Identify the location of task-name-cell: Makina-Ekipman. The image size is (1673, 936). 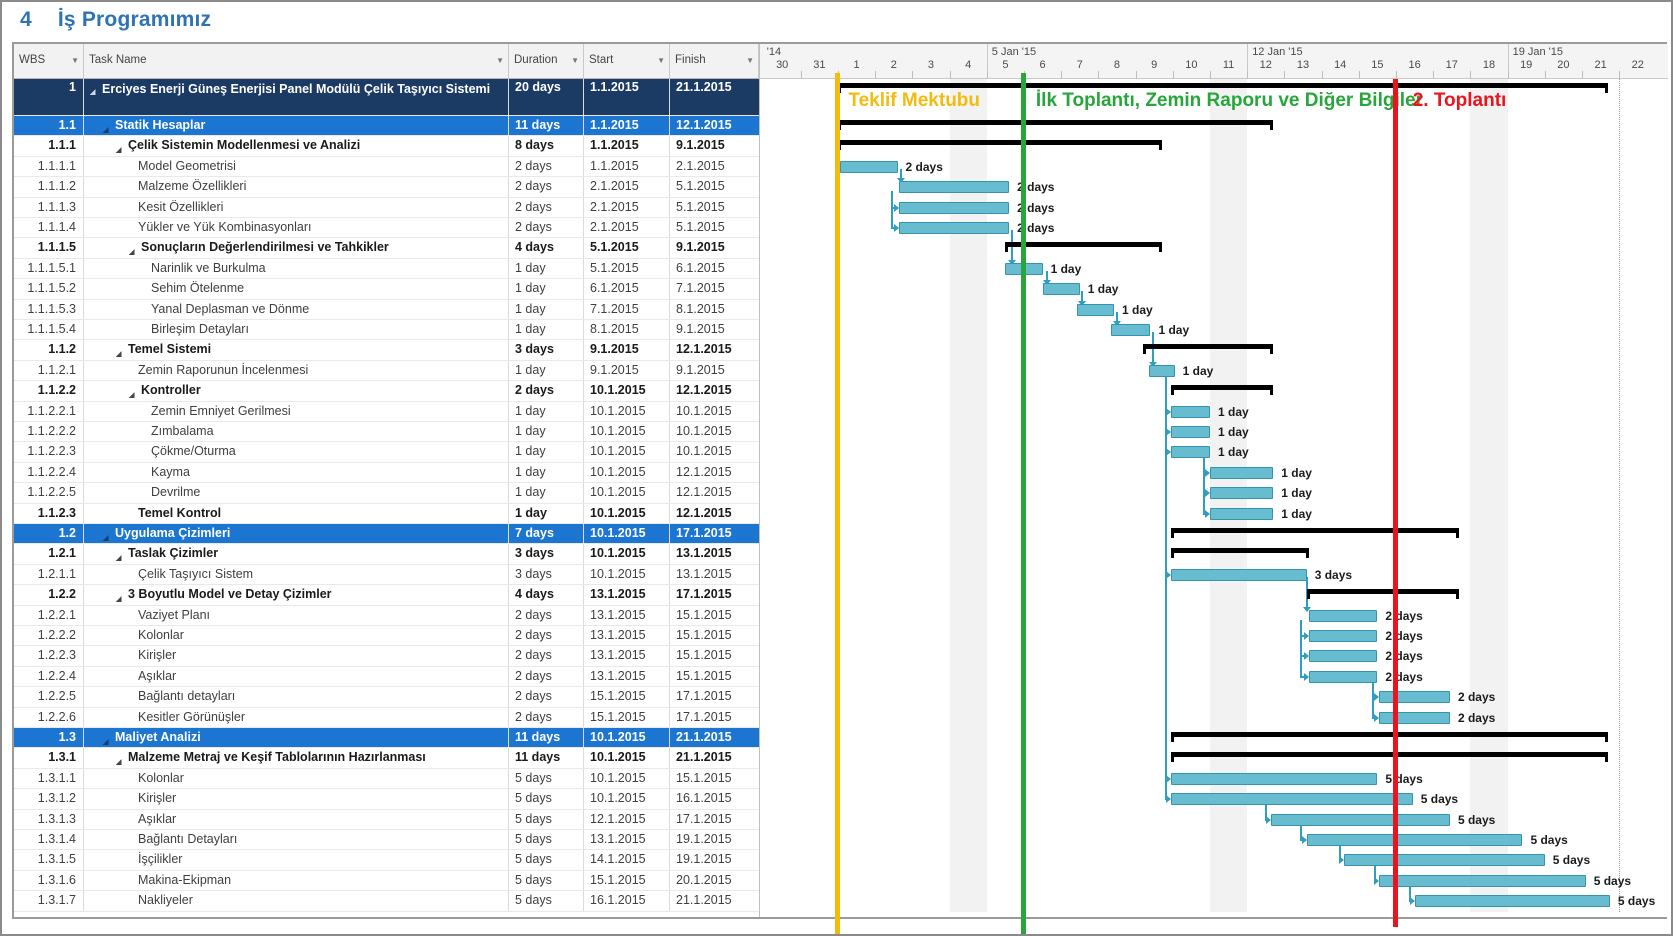
(296, 880).